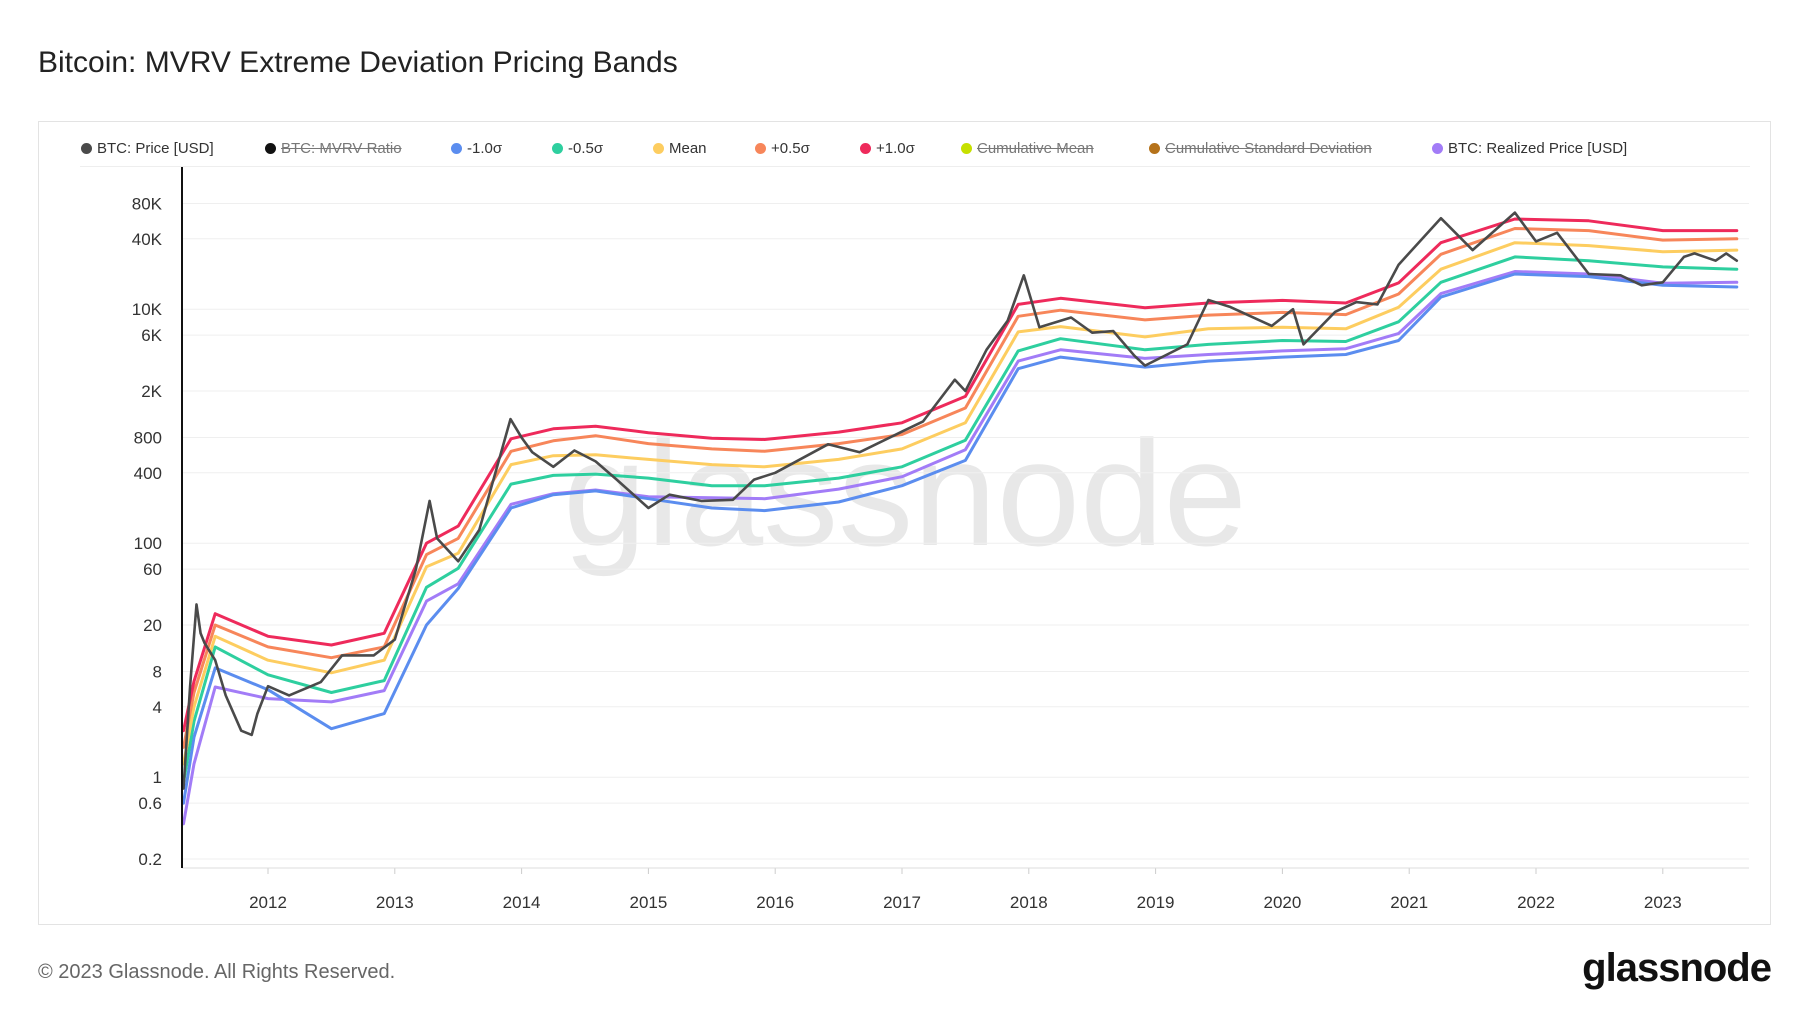  I want to click on x-tick-label: 2019, so click(1156, 902).